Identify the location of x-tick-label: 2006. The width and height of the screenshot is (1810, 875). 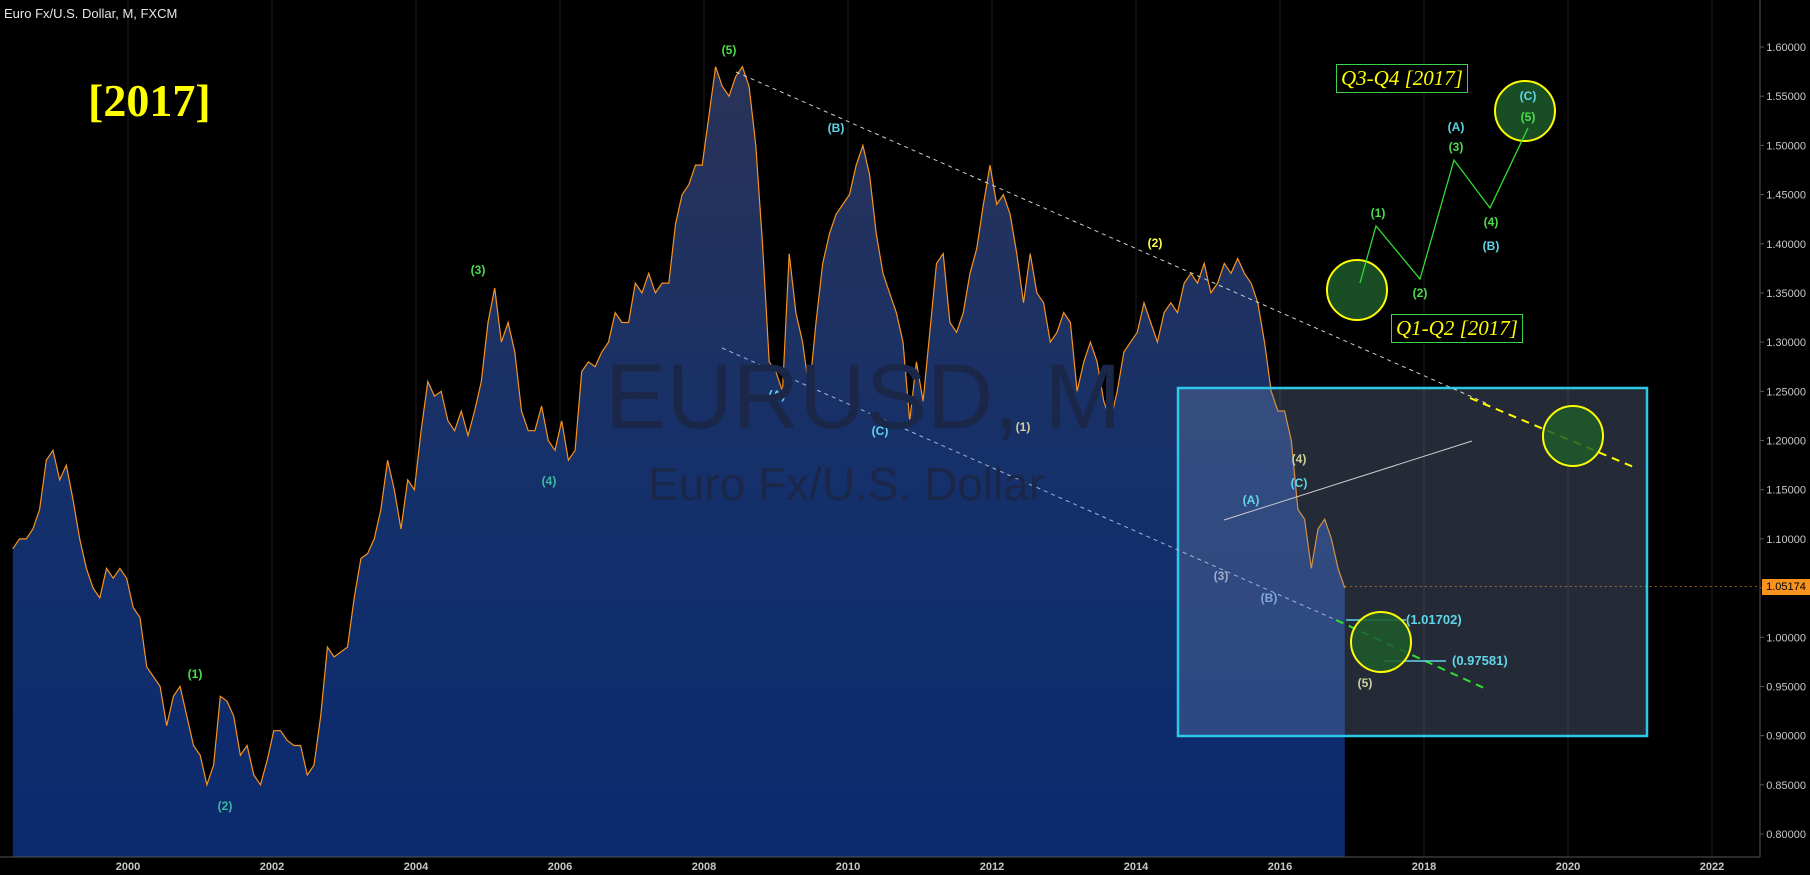
(560, 867).